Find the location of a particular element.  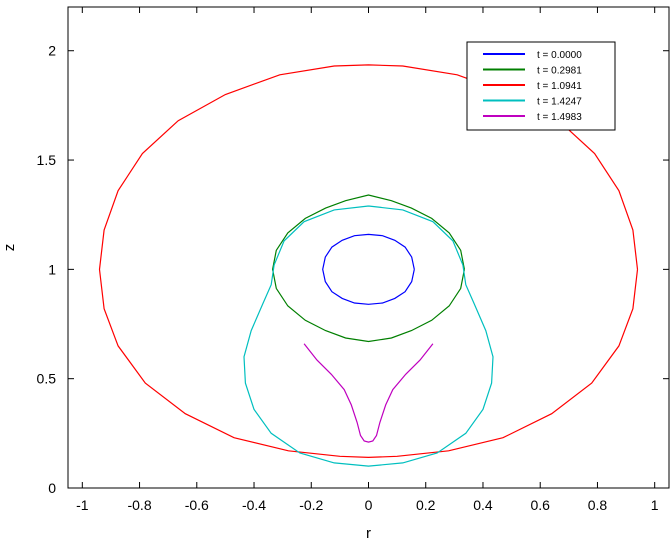

y-tick-label: 2 is located at coordinates (52, 51).